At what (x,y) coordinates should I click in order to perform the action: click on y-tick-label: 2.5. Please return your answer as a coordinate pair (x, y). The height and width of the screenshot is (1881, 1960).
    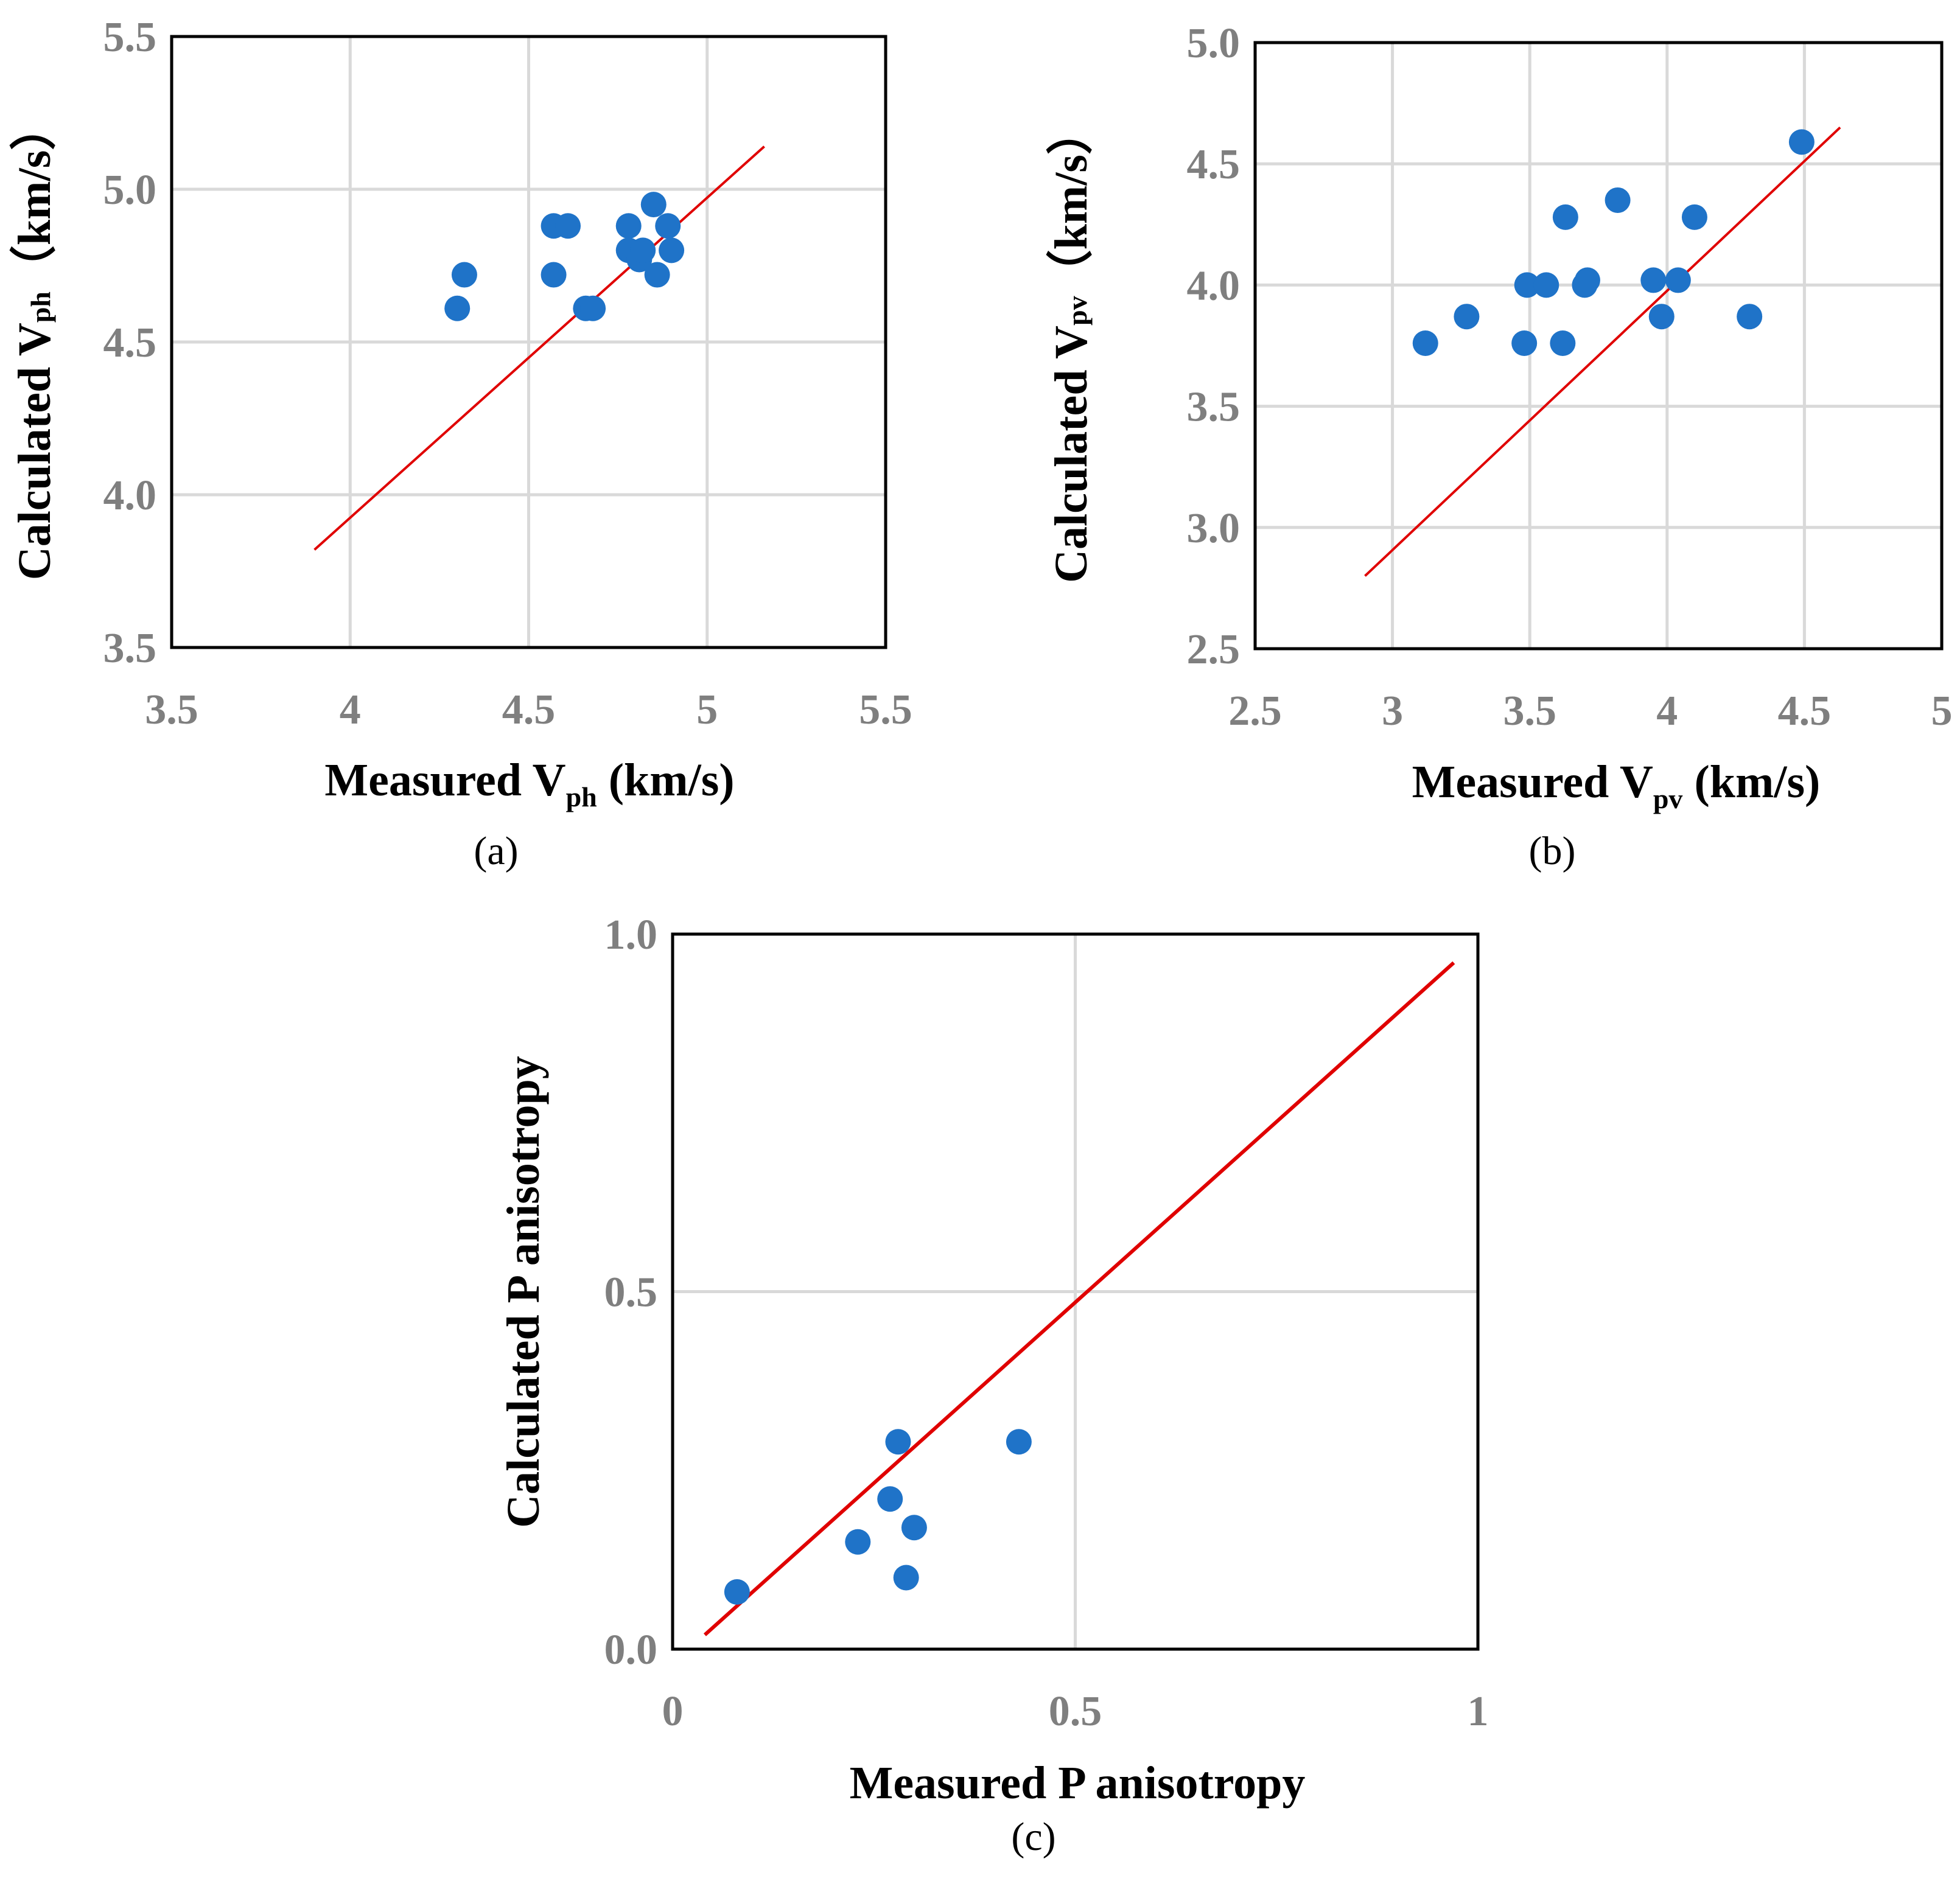
    Looking at the image, I should click on (1214, 650).